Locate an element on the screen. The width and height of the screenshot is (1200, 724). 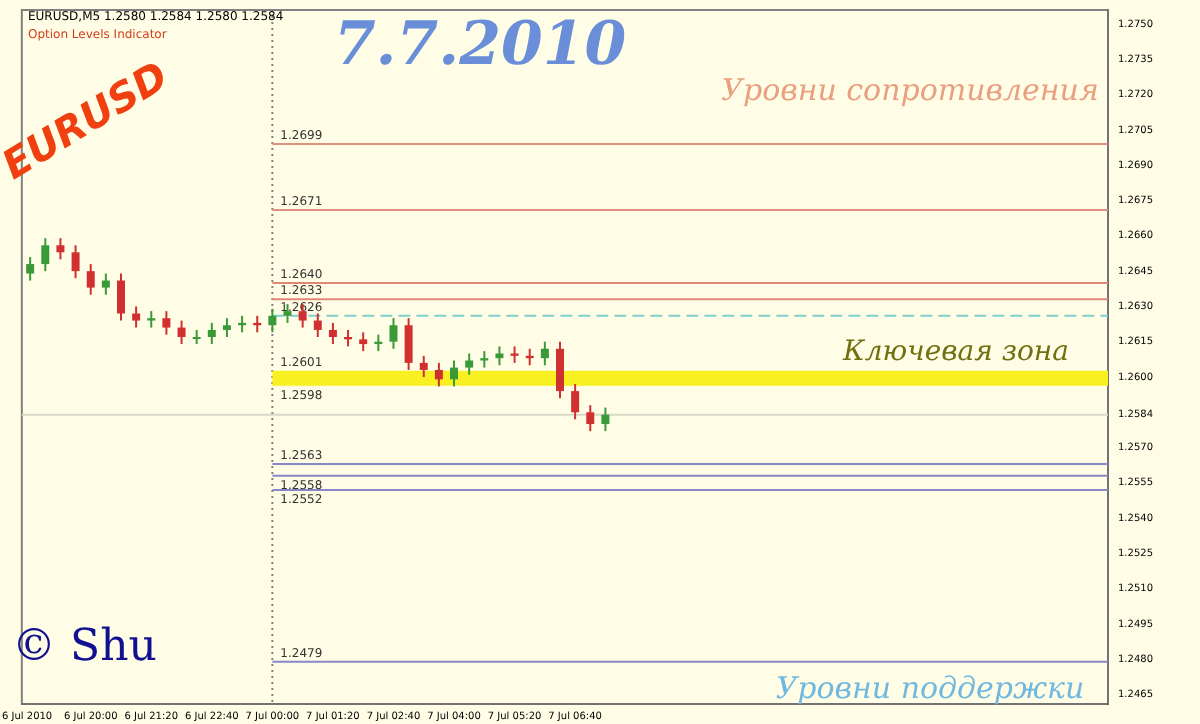
annotation: Уровни сопротивления is located at coordinates (910, 90).